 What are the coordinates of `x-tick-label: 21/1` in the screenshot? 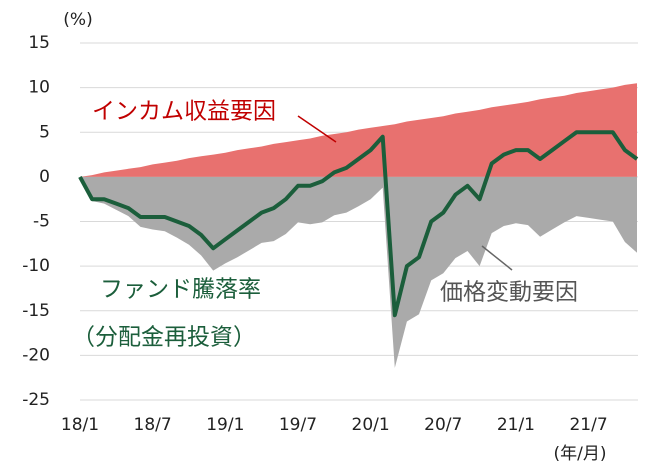 It's located at (516, 425).